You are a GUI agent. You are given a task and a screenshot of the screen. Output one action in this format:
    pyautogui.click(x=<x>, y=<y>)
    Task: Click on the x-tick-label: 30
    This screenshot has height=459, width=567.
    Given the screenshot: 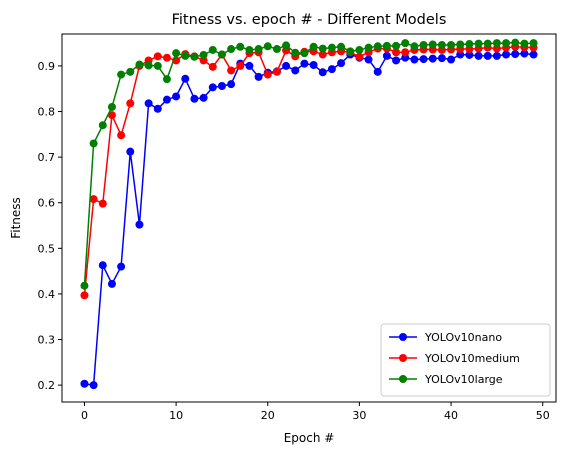 What is the action you would take?
    pyautogui.click(x=359, y=415)
    